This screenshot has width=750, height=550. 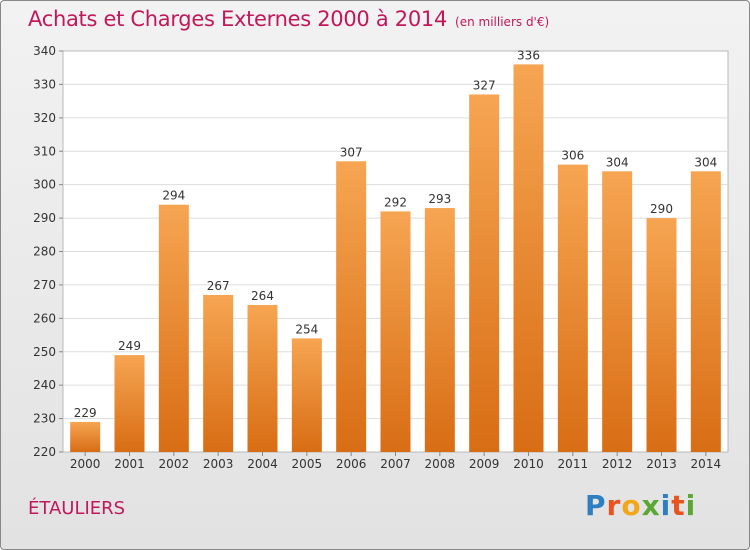 I want to click on bar-value-label: 292, so click(x=395, y=202).